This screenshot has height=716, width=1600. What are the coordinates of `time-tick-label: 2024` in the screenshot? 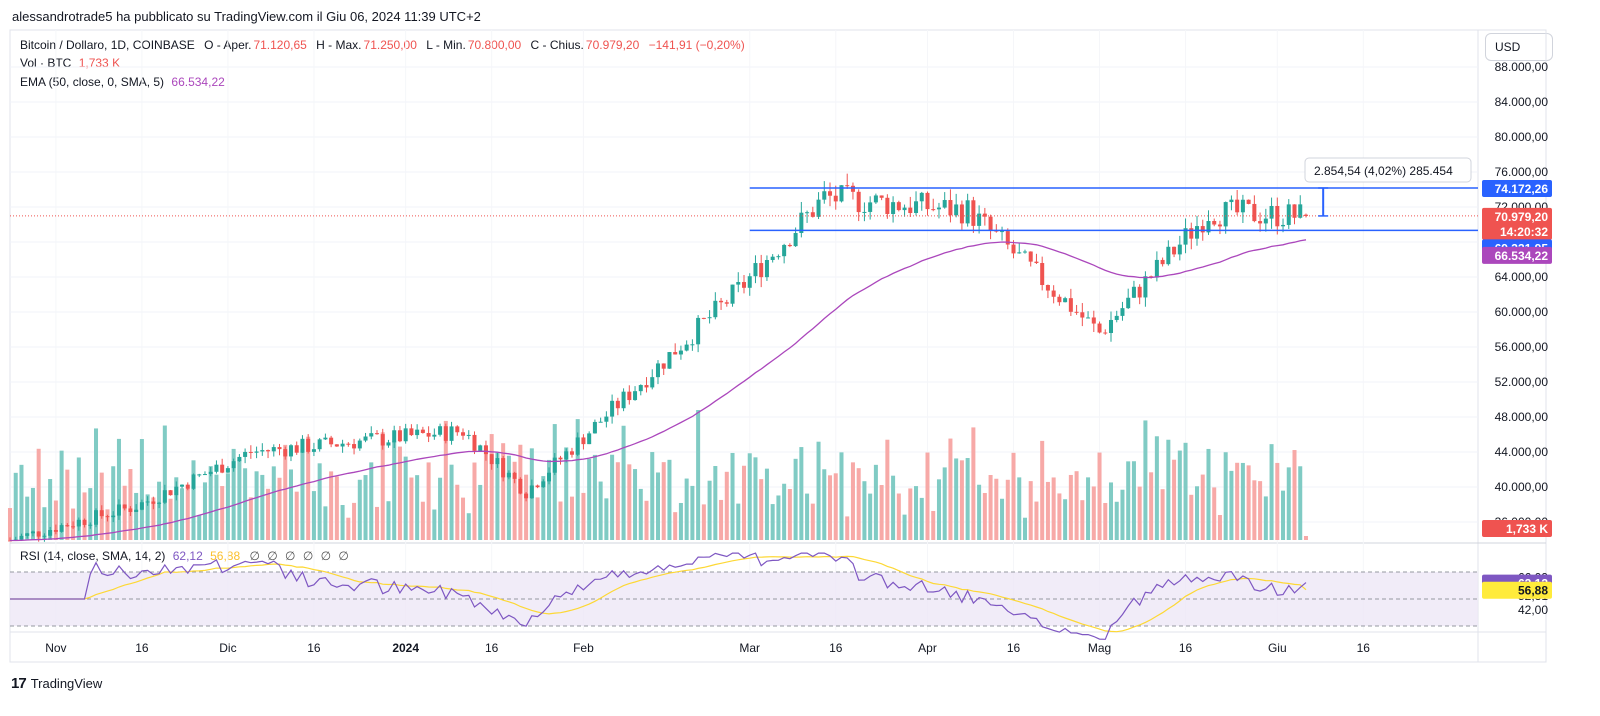 It's located at (405, 648).